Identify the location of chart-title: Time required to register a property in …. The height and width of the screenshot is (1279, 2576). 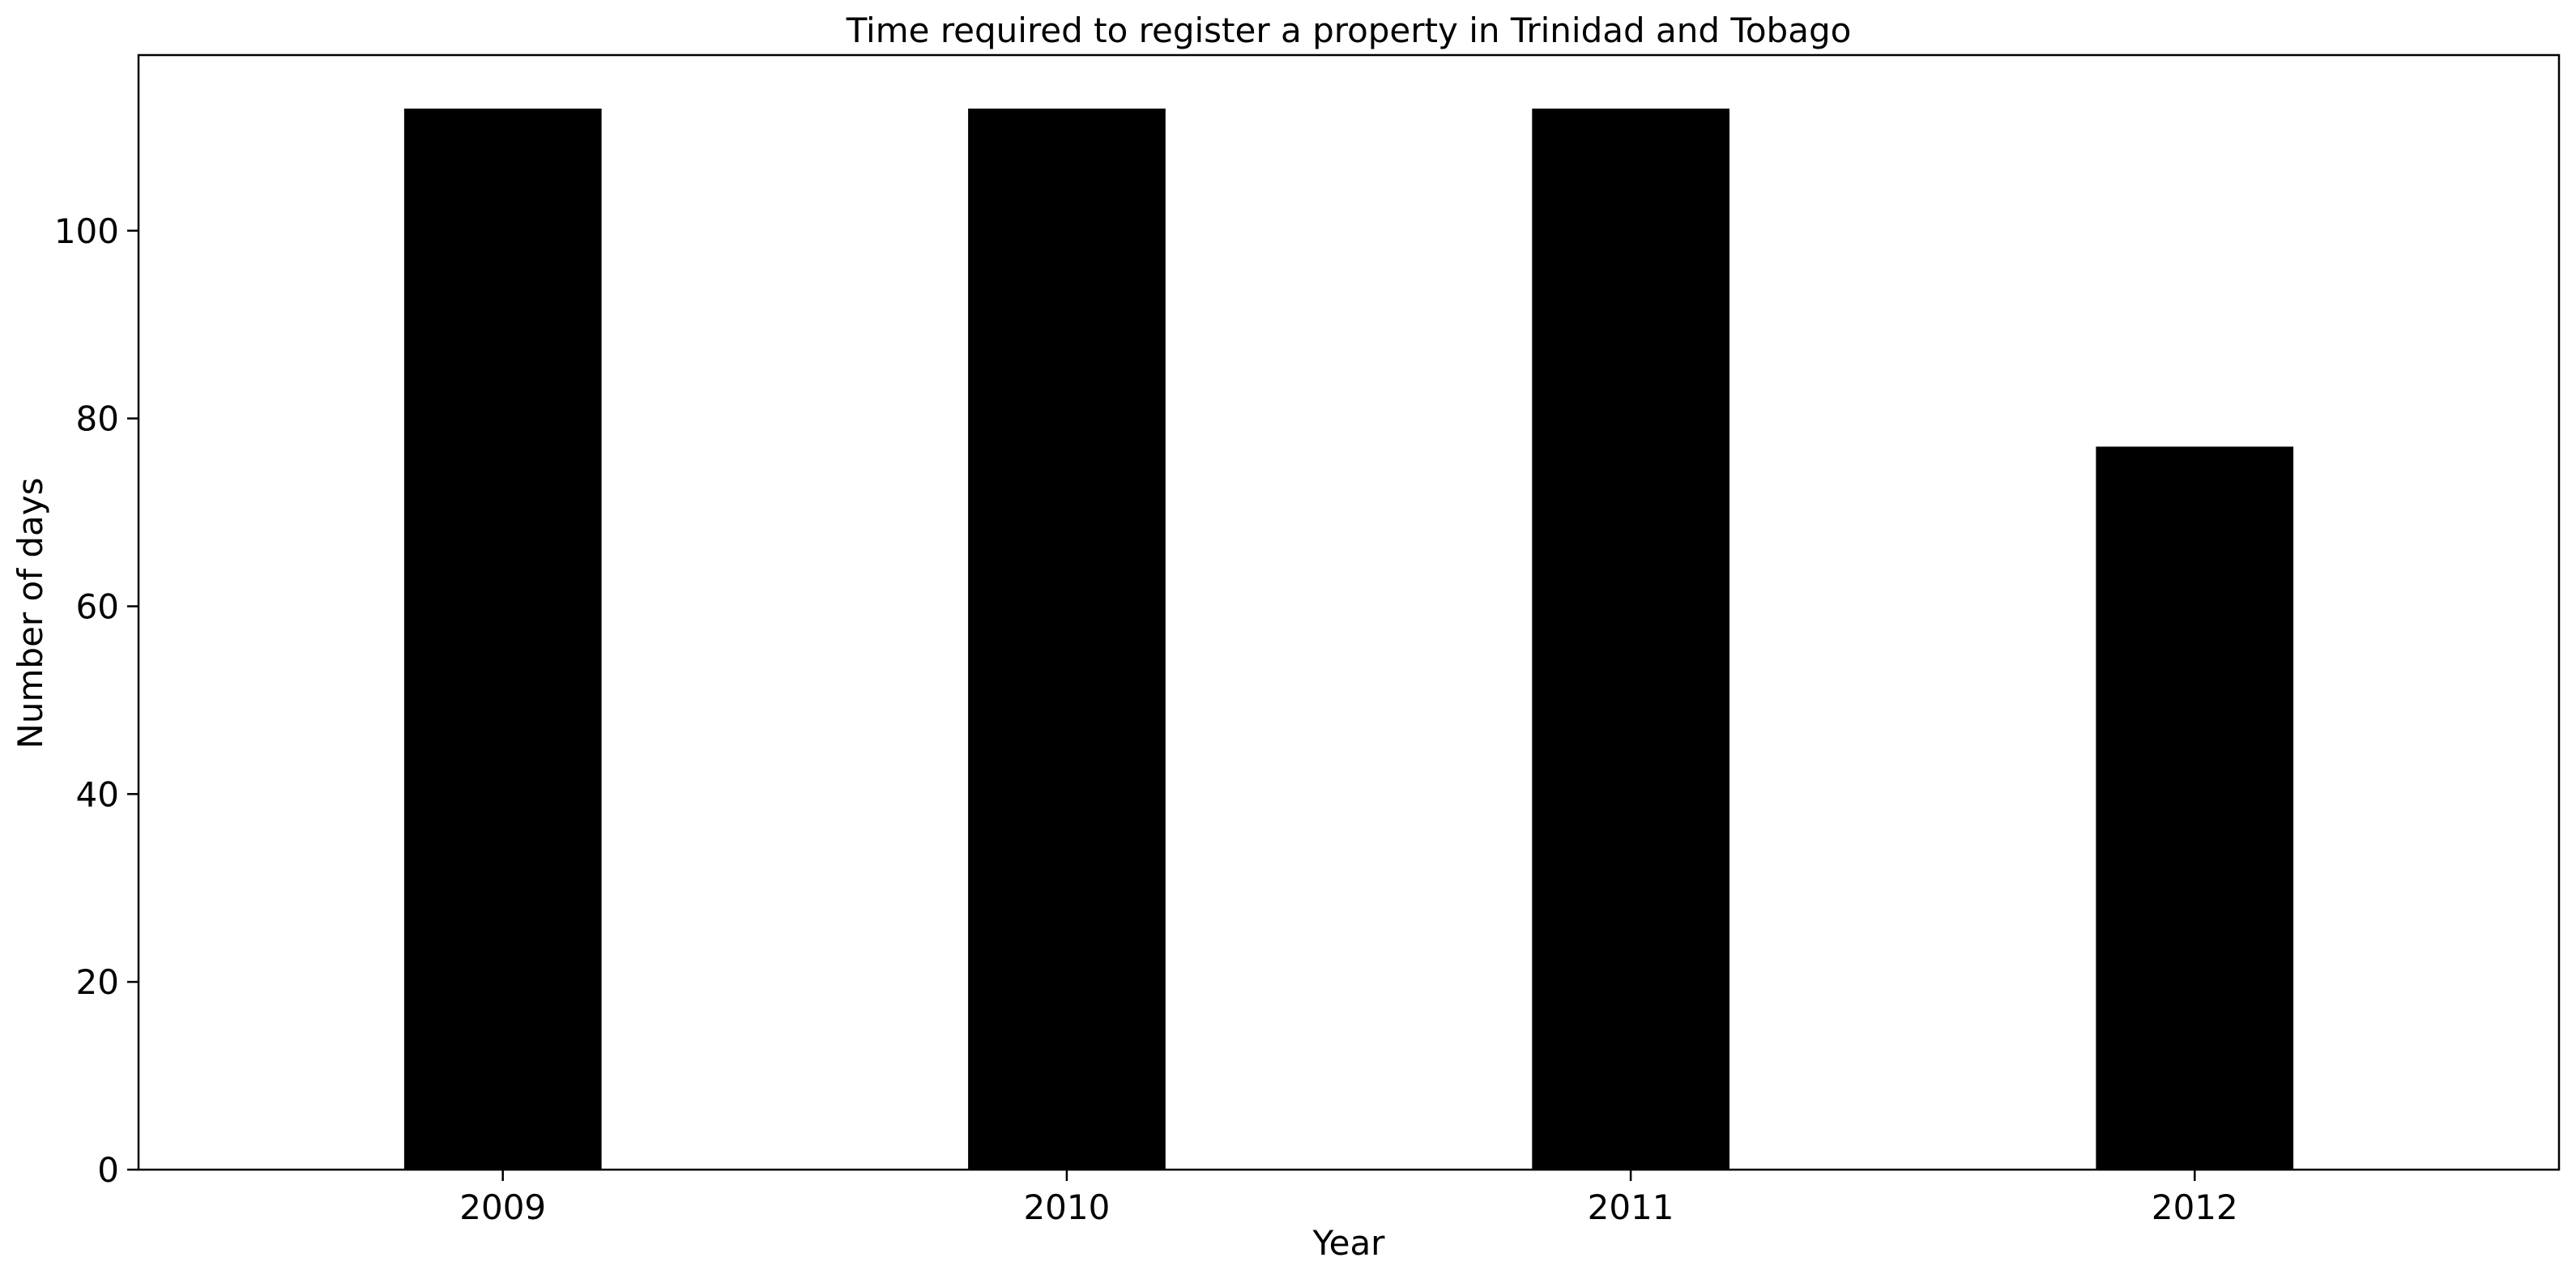
(1349, 30).